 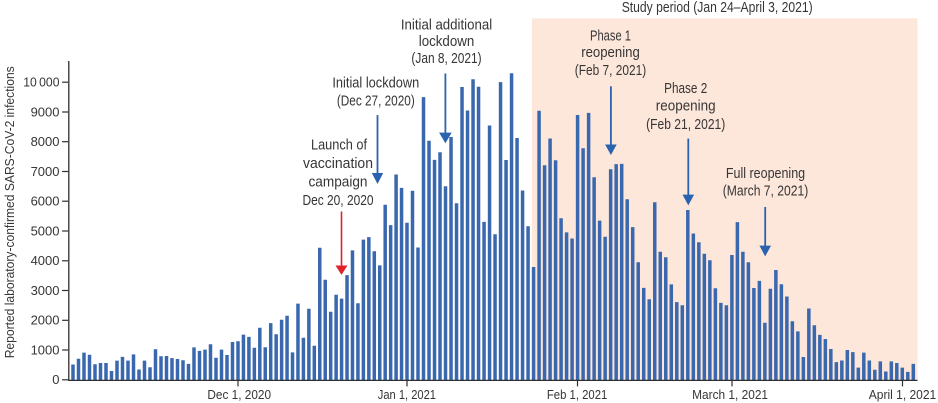 What do you see at coordinates (610, 36) in the screenshot?
I see `svg-text: Phase 1` at bounding box center [610, 36].